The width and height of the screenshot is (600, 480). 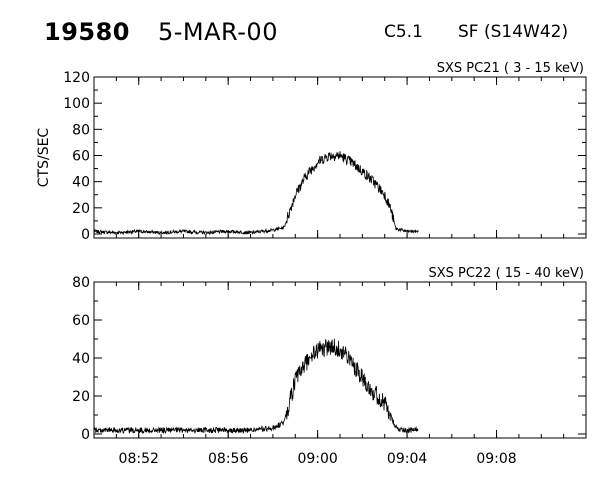 What do you see at coordinates (87, 32) in the screenshot?
I see `event-id: 19580` at bounding box center [87, 32].